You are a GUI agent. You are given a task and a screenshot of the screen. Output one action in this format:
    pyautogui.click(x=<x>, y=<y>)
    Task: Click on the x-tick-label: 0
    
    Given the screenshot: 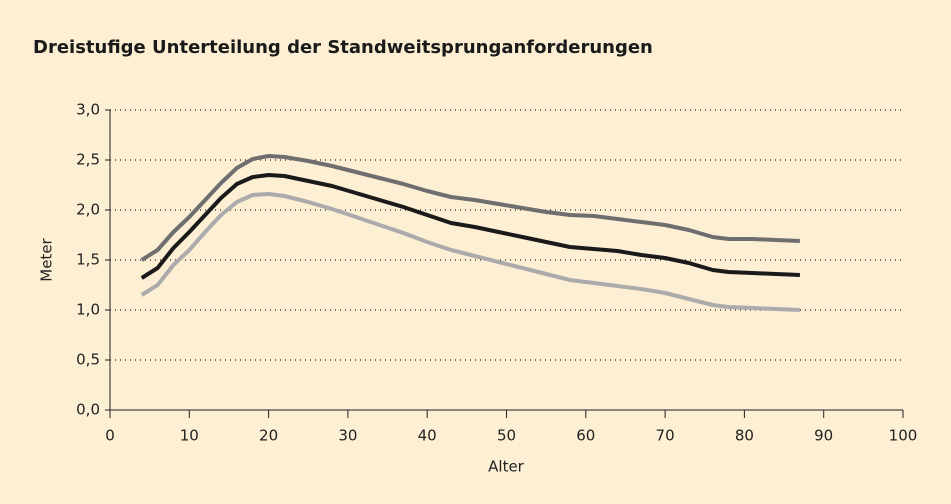 What is the action you would take?
    pyautogui.click(x=110, y=436)
    